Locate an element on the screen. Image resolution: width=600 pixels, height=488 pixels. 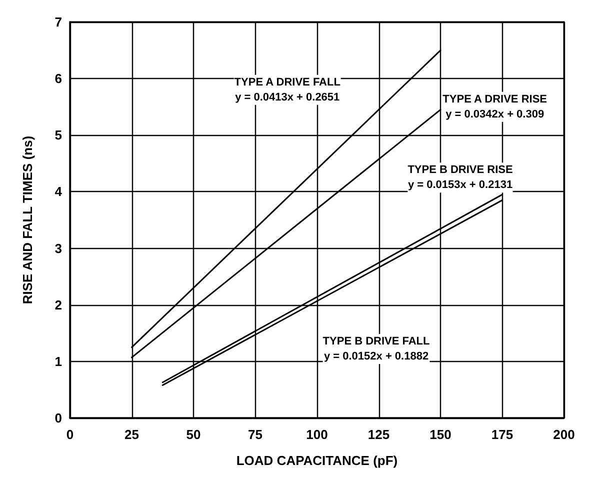
x-tick-label: 50 is located at coordinates (193, 434).